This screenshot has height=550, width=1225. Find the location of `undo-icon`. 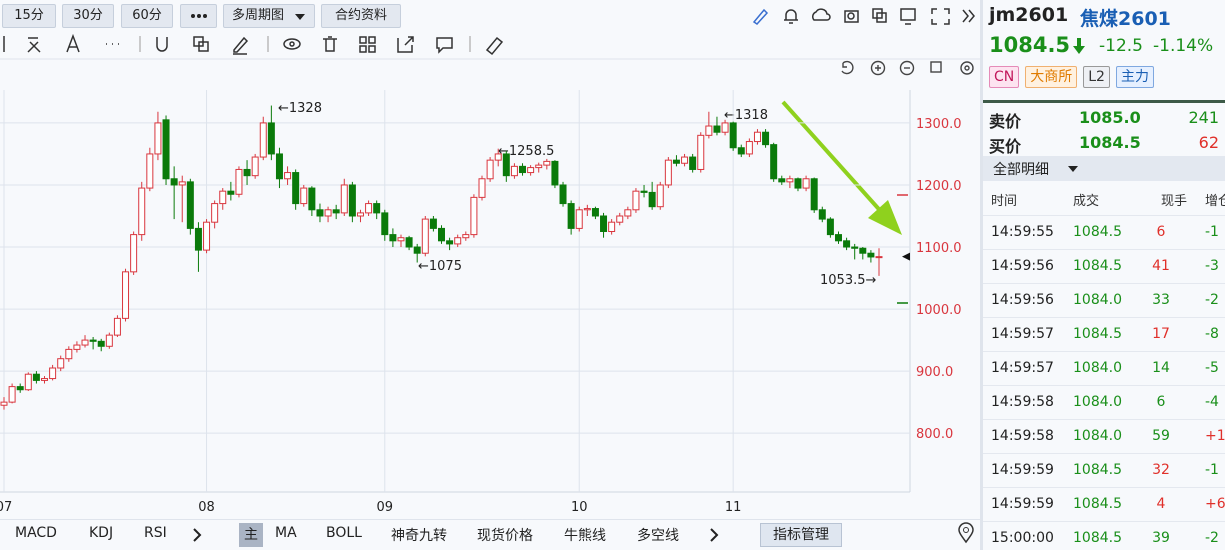

undo-icon is located at coordinates (847, 67).